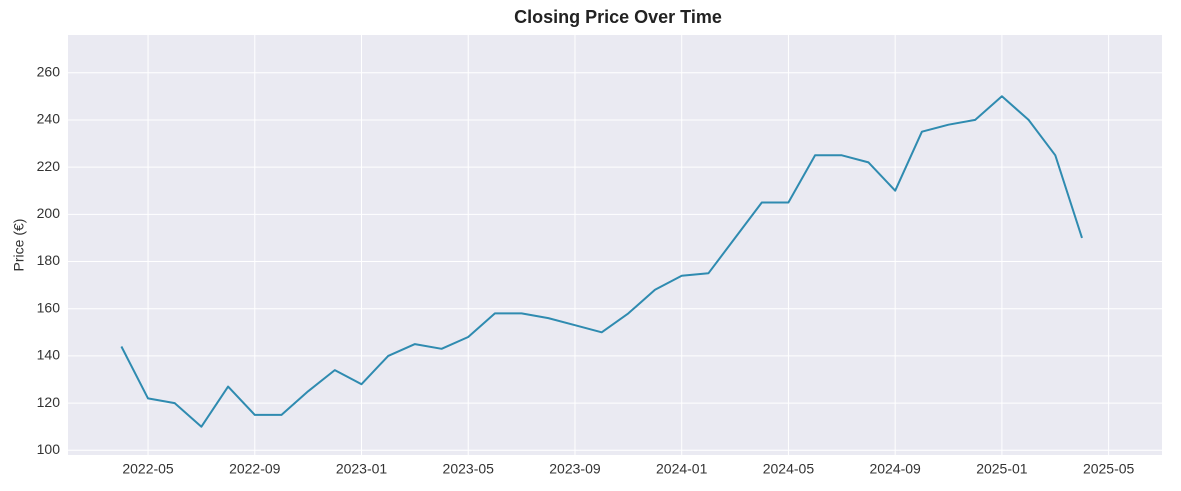 This screenshot has height=491, width=1181. What do you see at coordinates (148, 469) in the screenshot?
I see `x-tick-label: 2022-05` at bounding box center [148, 469].